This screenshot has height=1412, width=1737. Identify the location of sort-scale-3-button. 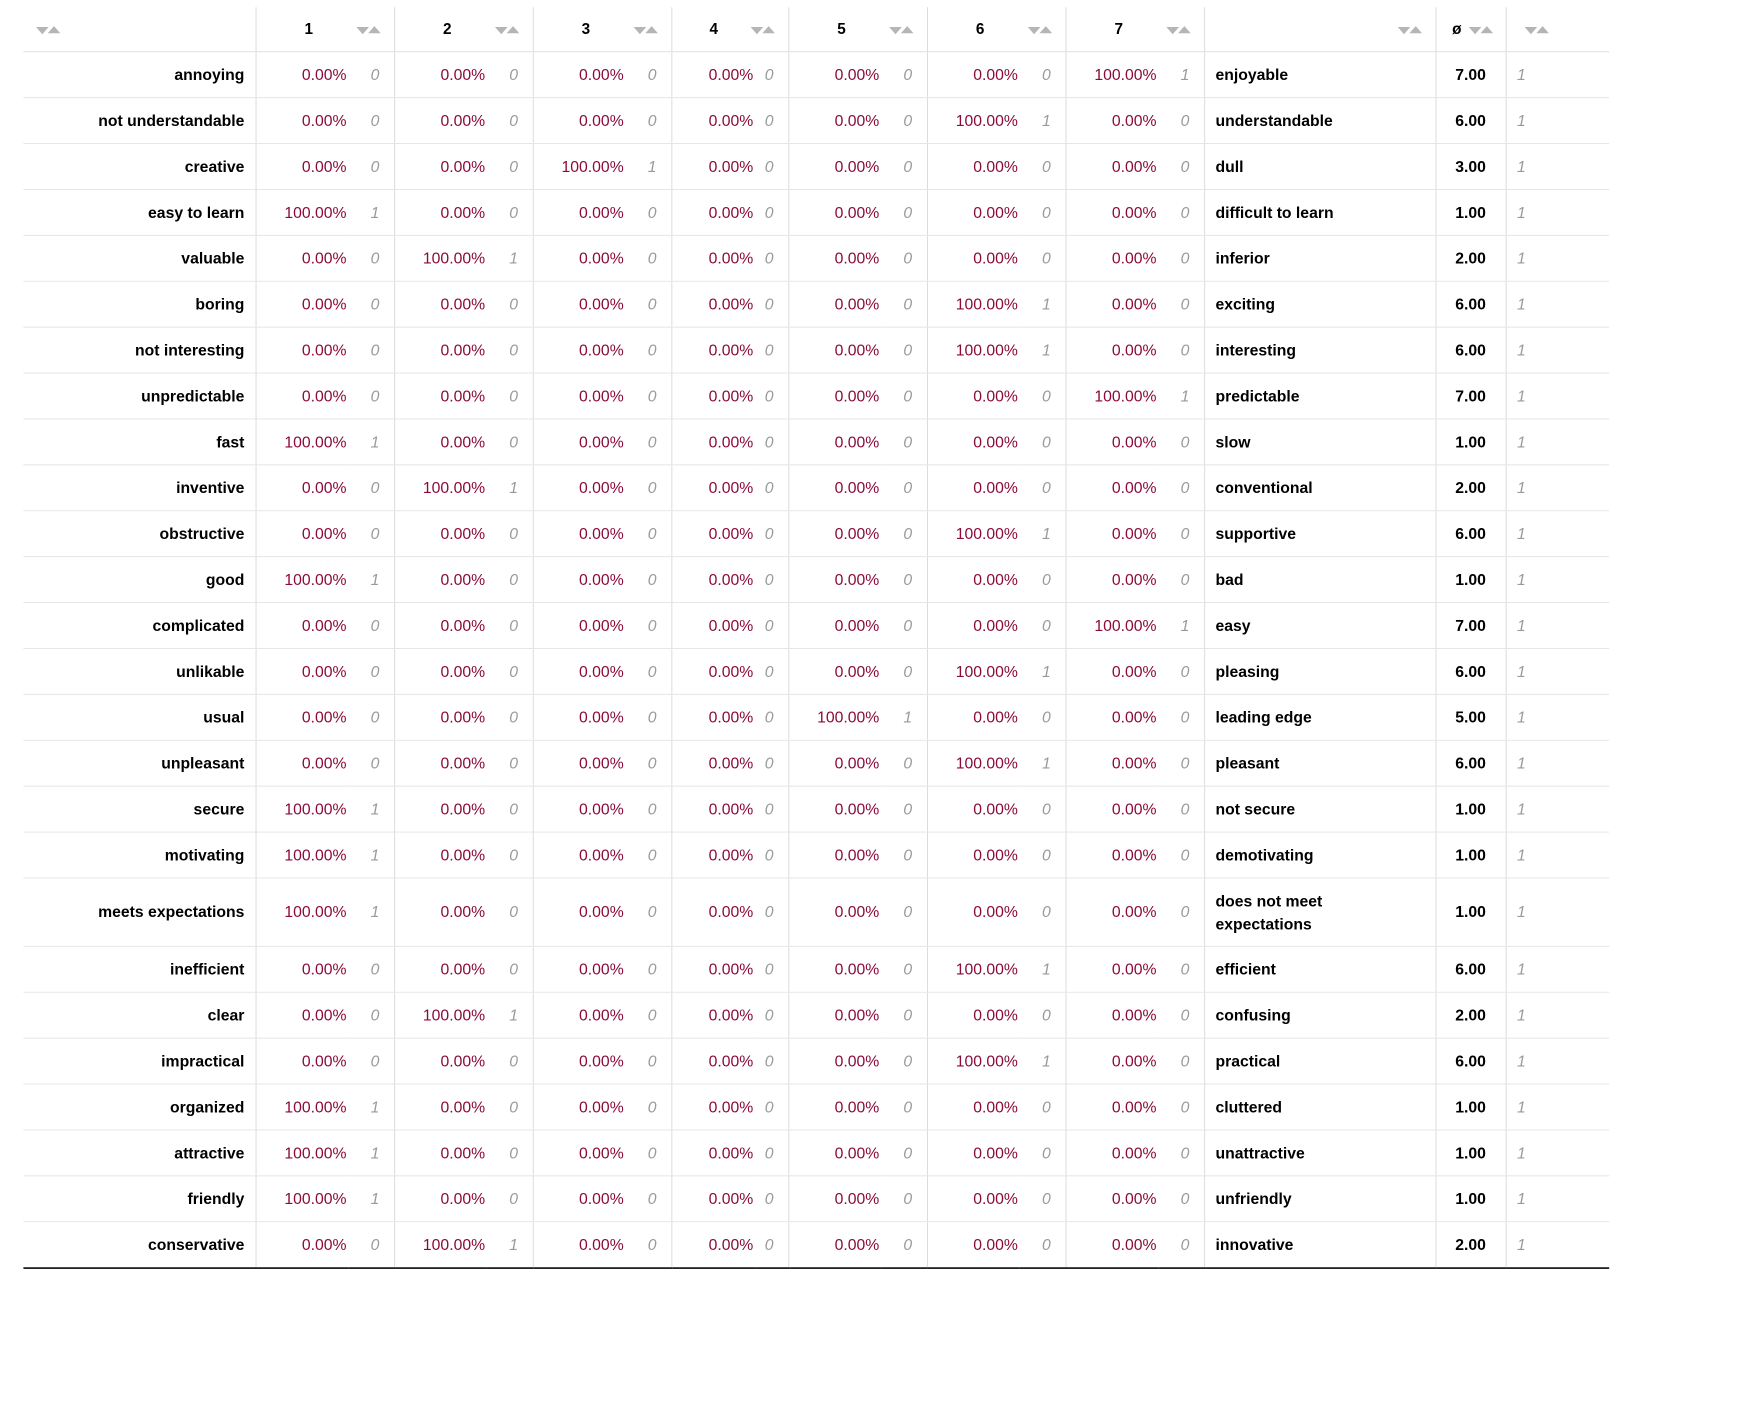
(645, 29).